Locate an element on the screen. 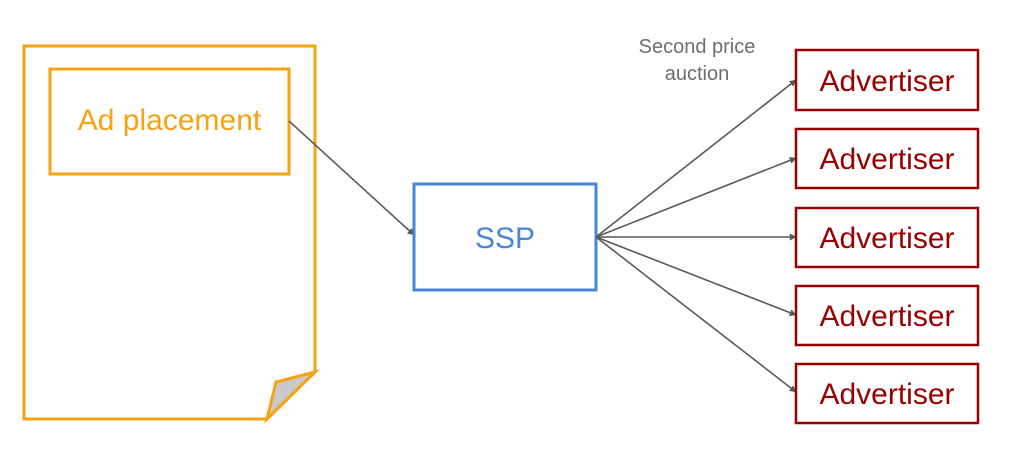 This screenshot has width=1010, height=461. ad-placement-border is located at coordinates (169, 121).